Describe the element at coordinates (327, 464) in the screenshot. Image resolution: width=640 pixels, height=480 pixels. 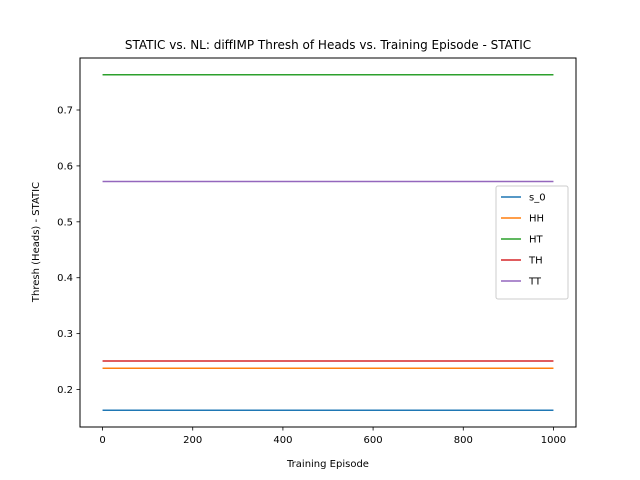
I see `x-axis-label: Training Episode` at that location.